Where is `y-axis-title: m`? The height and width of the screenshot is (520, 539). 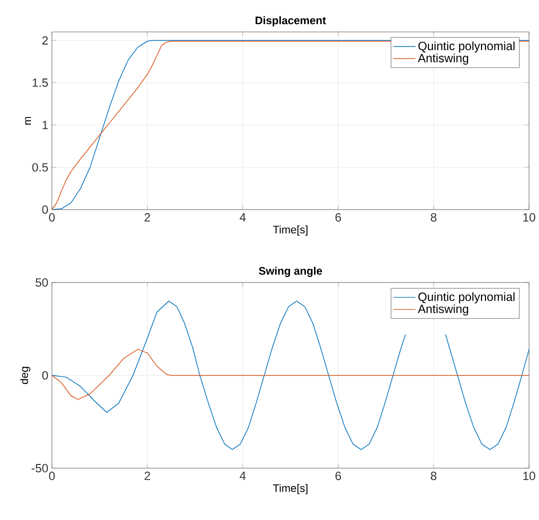
y-axis-title: m is located at coordinates (28, 120).